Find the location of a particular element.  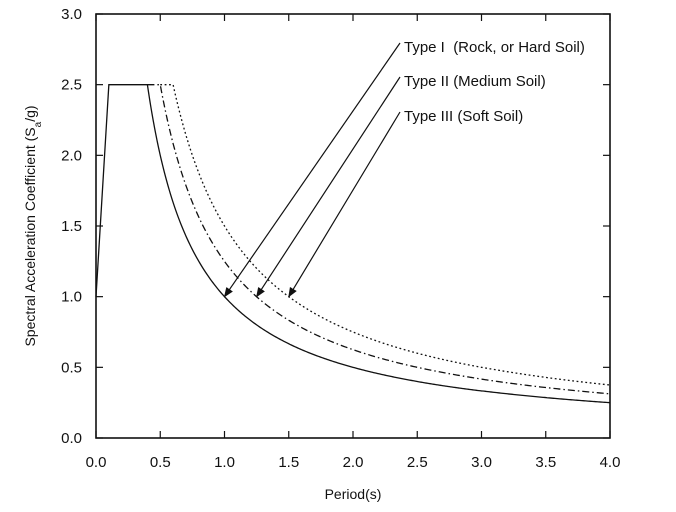

y-tick-label: 0.5 is located at coordinates (71, 367).